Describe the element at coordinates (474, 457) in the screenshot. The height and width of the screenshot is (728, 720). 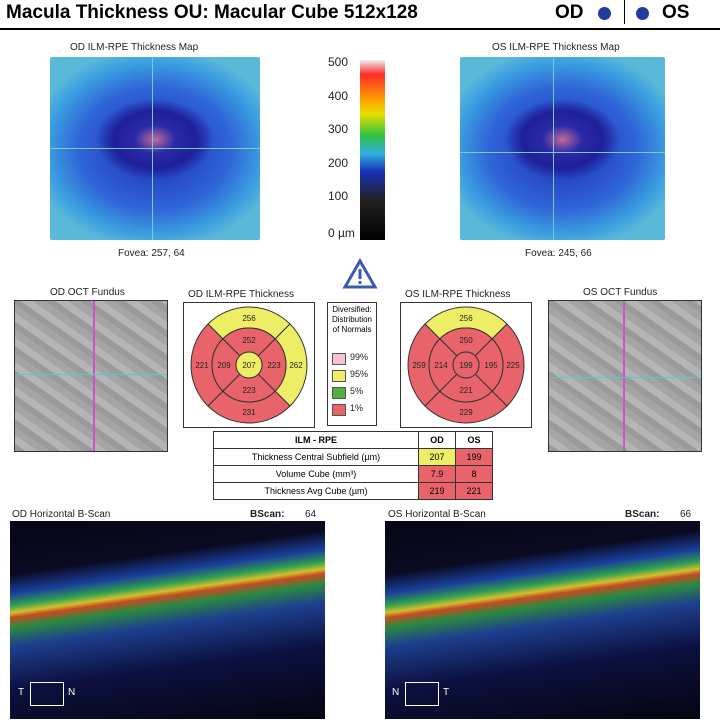
I see `table-cell: 199` at that location.